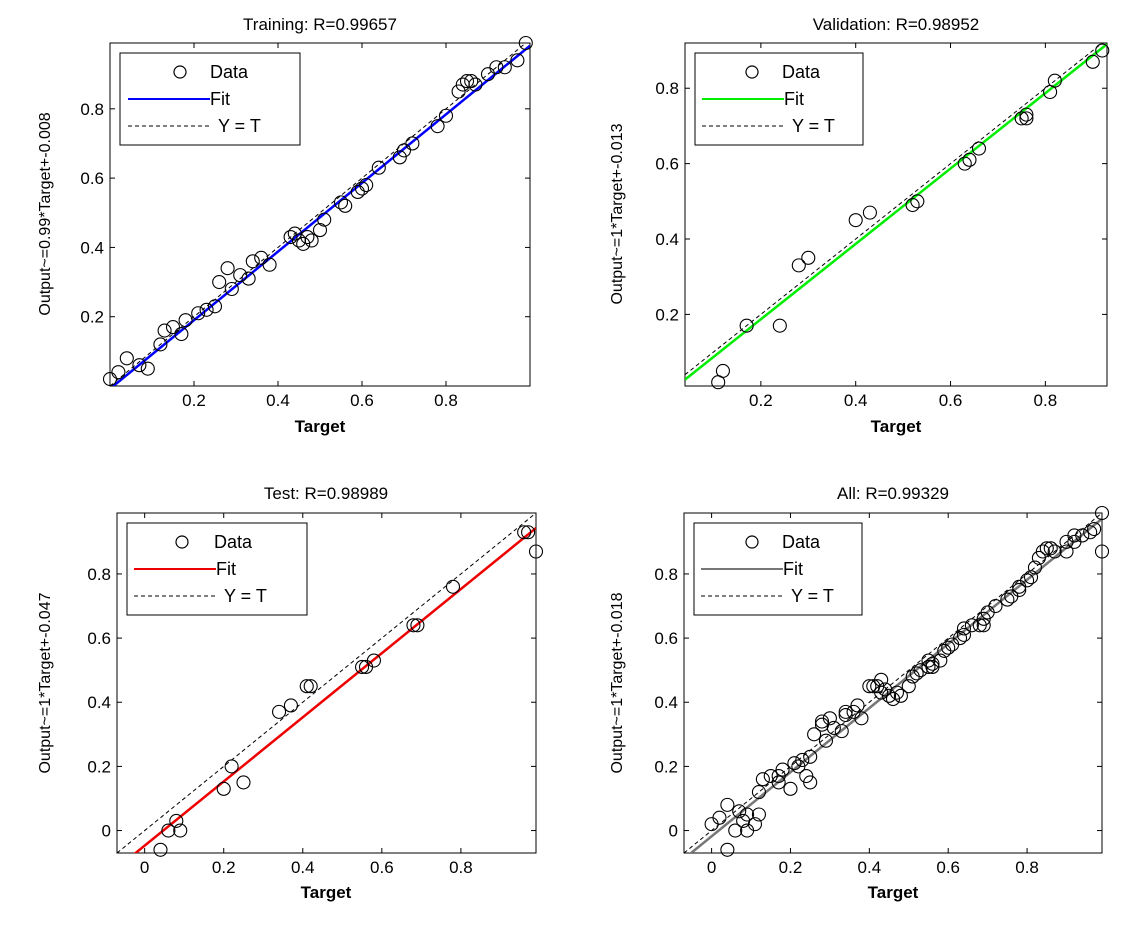 This screenshot has width=1122, height=930. I want to click on all-legend-fit-label: Fit, so click(793, 569).